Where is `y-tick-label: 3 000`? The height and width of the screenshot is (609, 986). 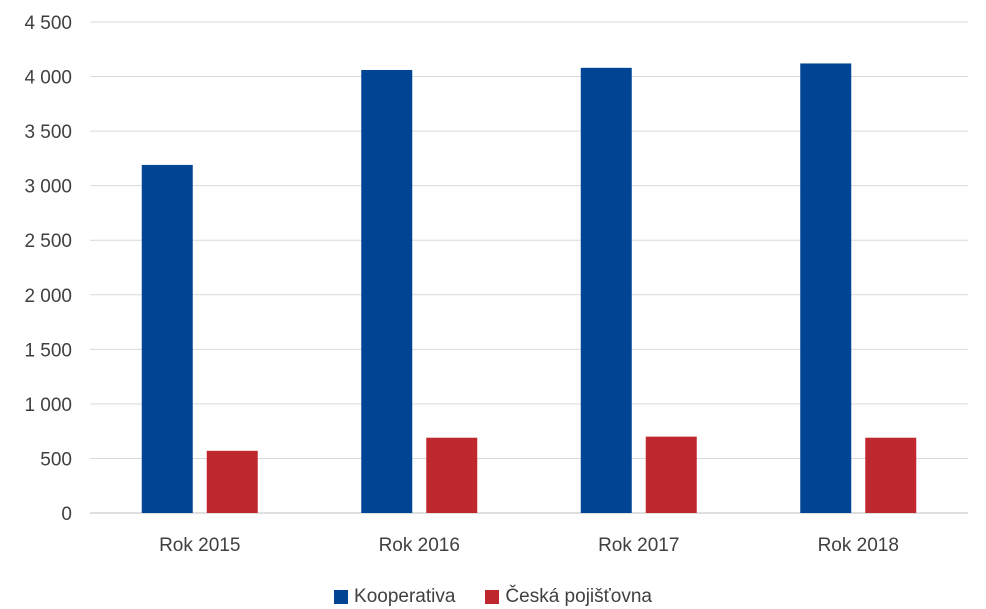
y-tick-label: 3 000 is located at coordinates (48, 187).